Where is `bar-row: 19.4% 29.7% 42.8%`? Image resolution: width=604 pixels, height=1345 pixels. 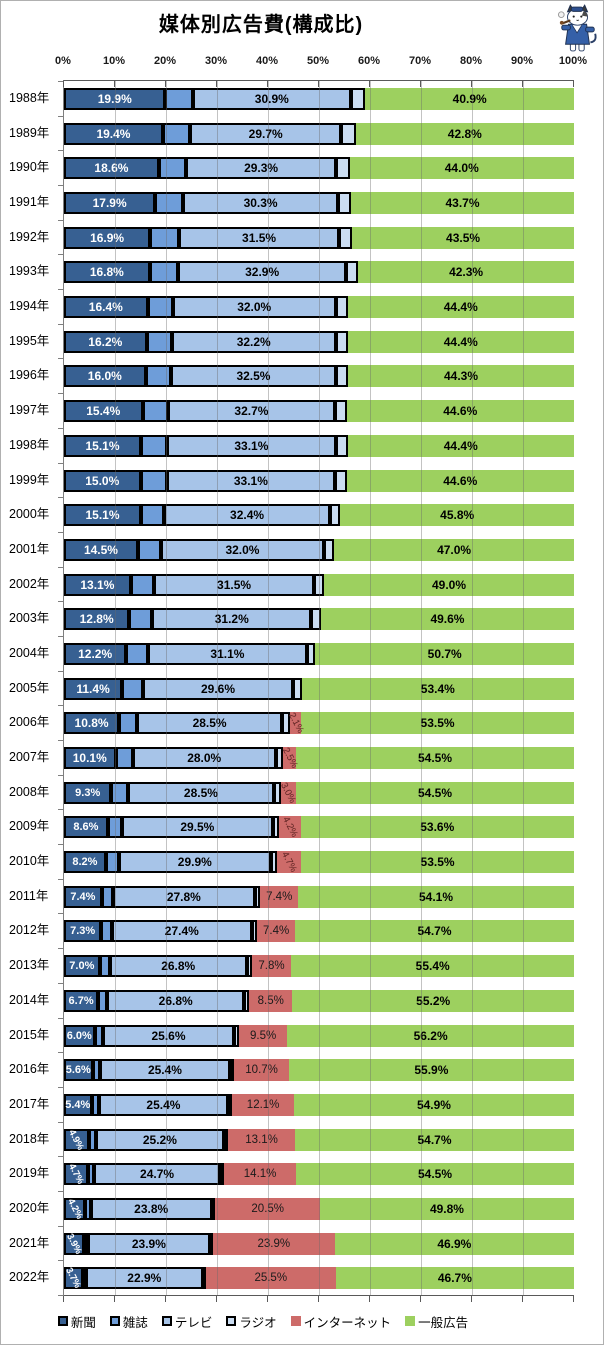
bar-row: 19.4% 29.7% 42.8% is located at coordinates (319, 133).